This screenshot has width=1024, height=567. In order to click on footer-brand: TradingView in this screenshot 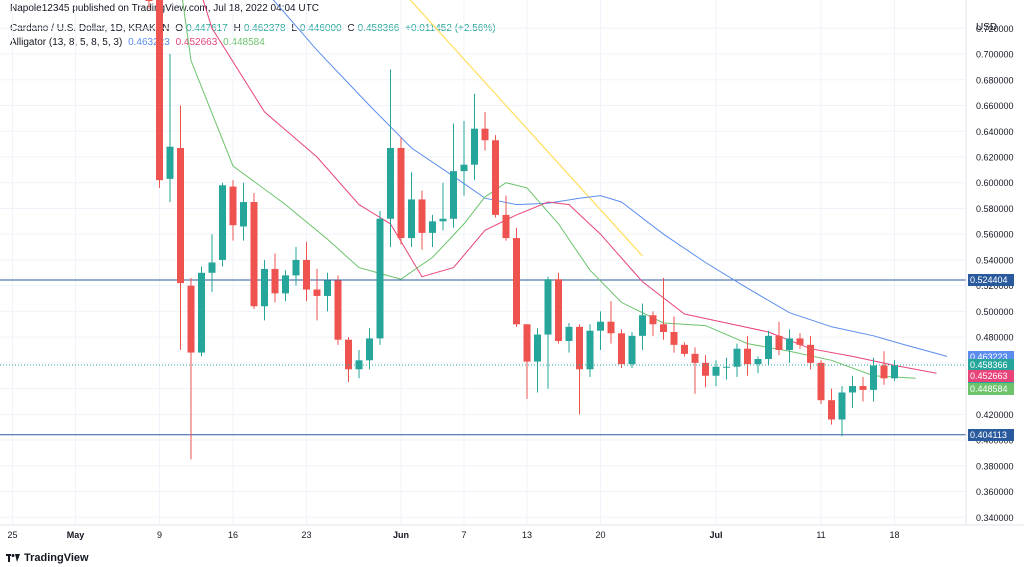, I will do `click(47, 558)`.